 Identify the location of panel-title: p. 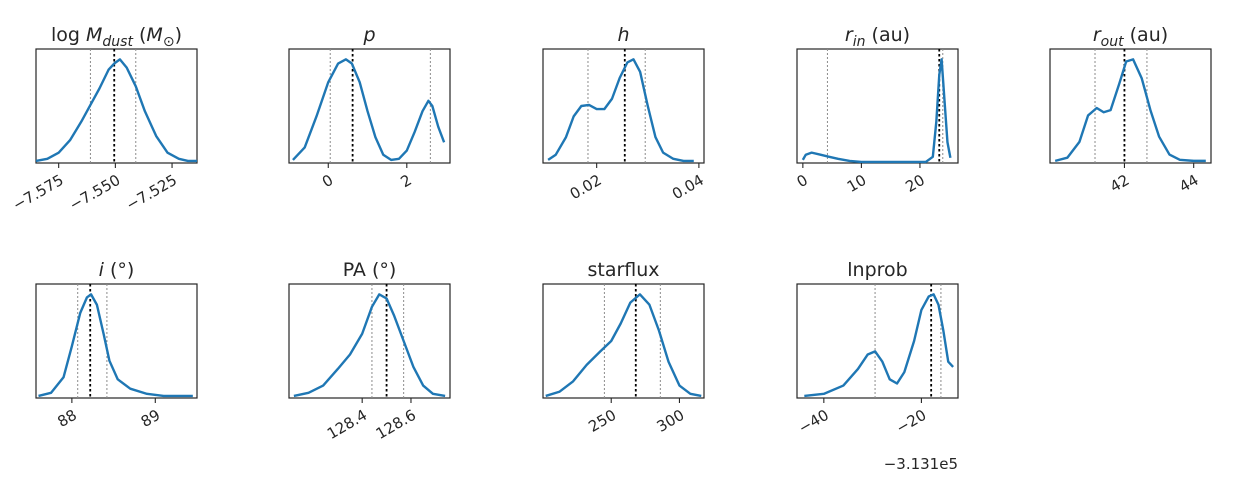
(368, 35).